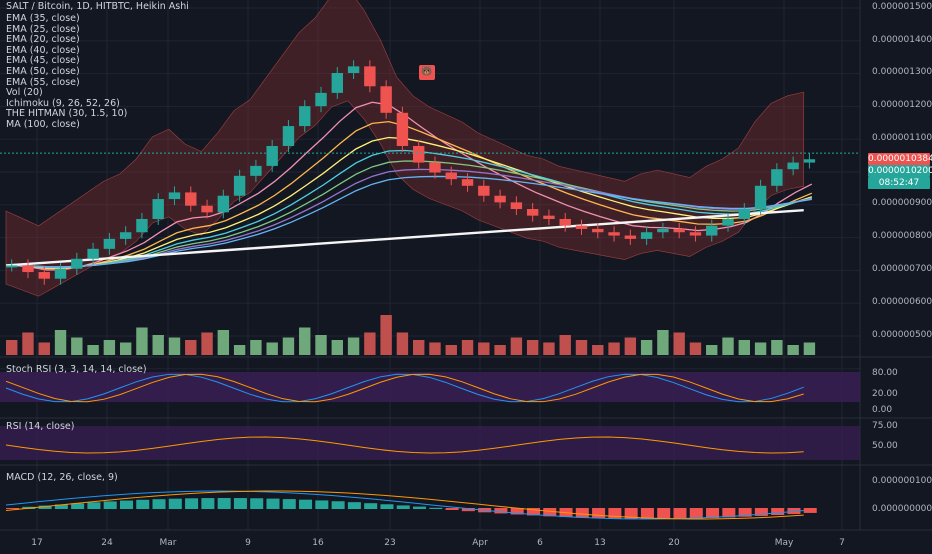  What do you see at coordinates (107, 543) in the screenshot?
I see `time-axis-label: 24` at bounding box center [107, 543].